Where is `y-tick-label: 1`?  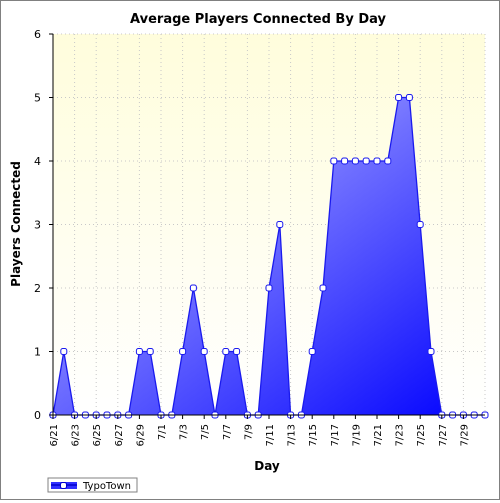
y-tick-label: 1 is located at coordinates (37, 352).